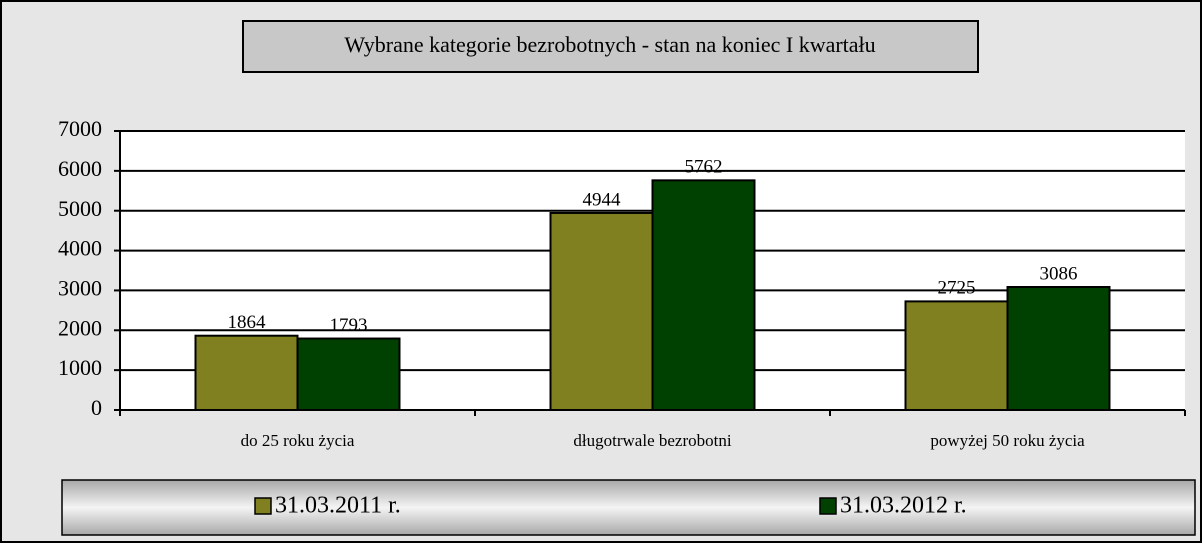 This screenshot has width=1202, height=548. I want to click on x-tick-label: powyżej 50 roku życia, so click(1007, 440).